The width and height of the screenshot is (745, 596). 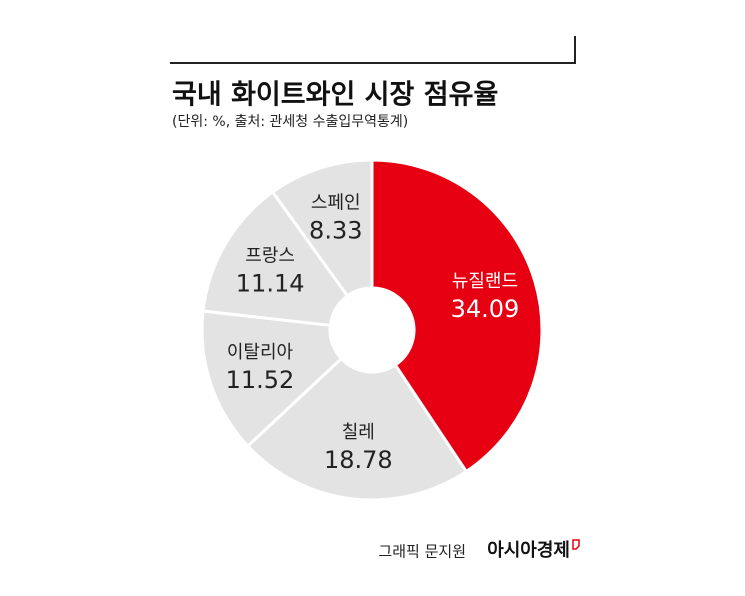 I want to click on slice-value: 8.33, so click(x=335, y=231).